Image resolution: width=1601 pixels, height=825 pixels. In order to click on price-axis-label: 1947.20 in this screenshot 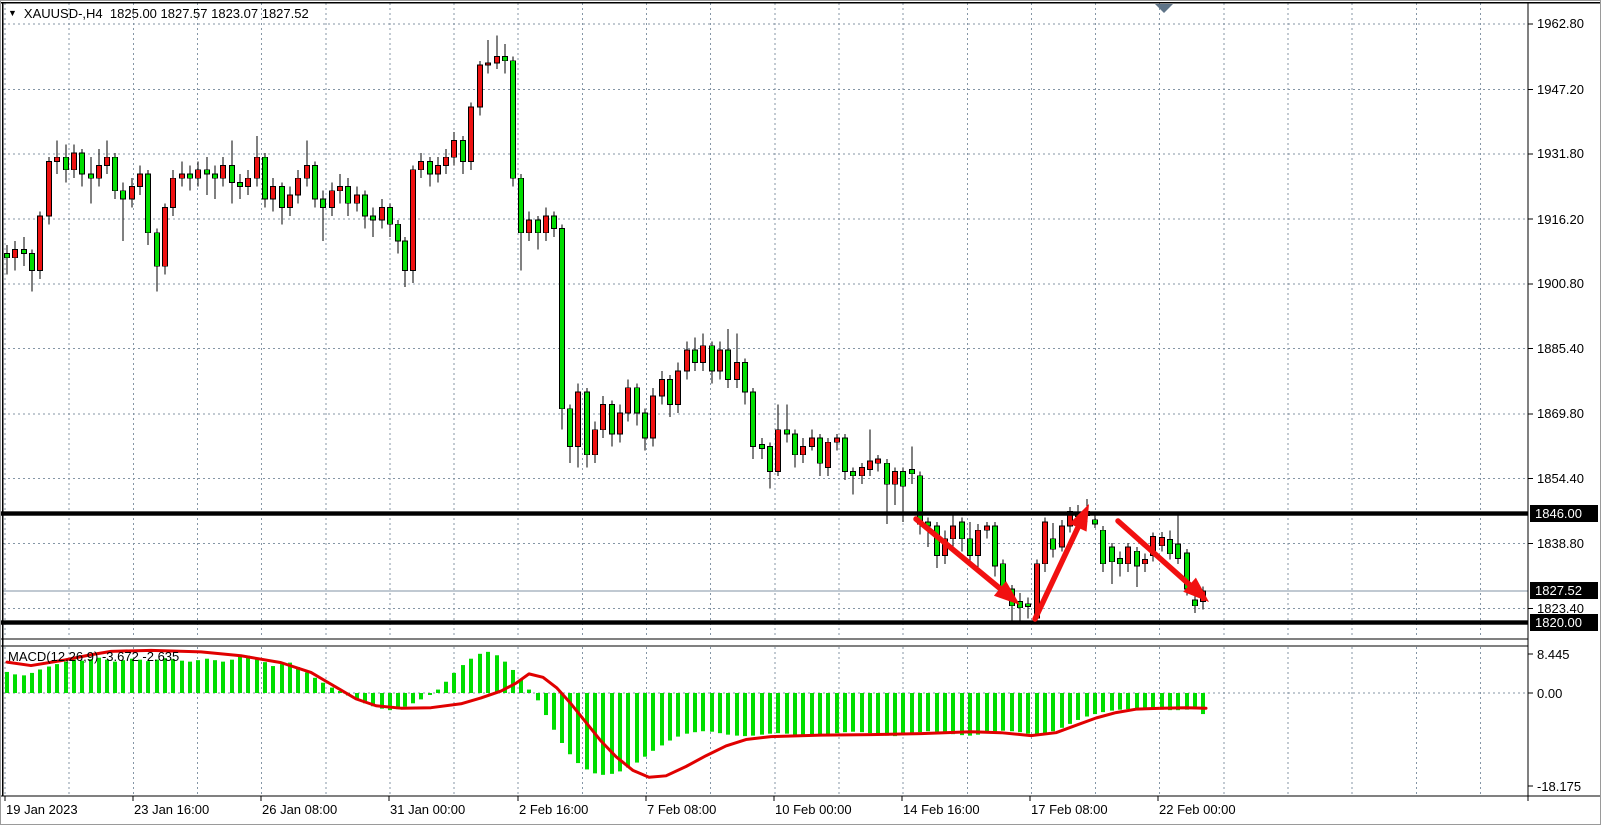, I will do `click(1560, 89)`.